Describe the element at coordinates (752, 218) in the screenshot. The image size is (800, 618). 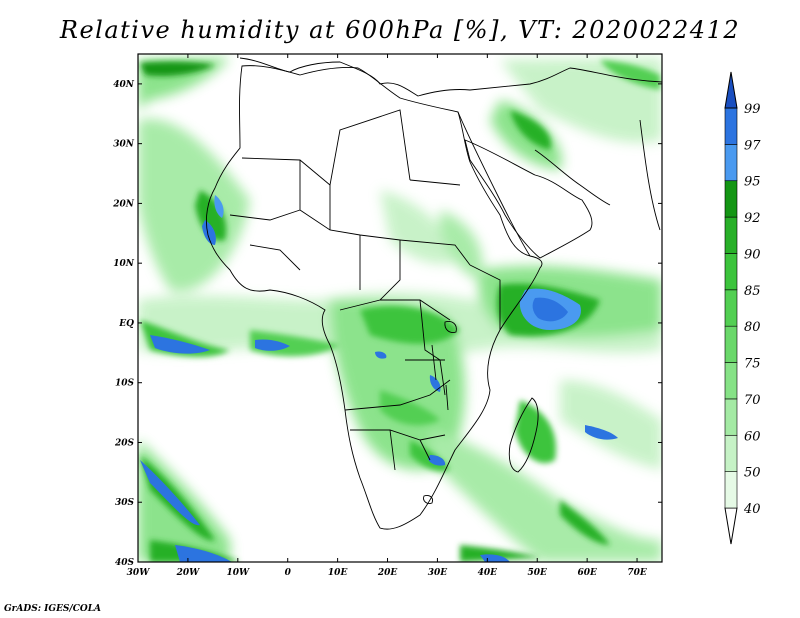
I see `colorbar-label: 92` at that location.